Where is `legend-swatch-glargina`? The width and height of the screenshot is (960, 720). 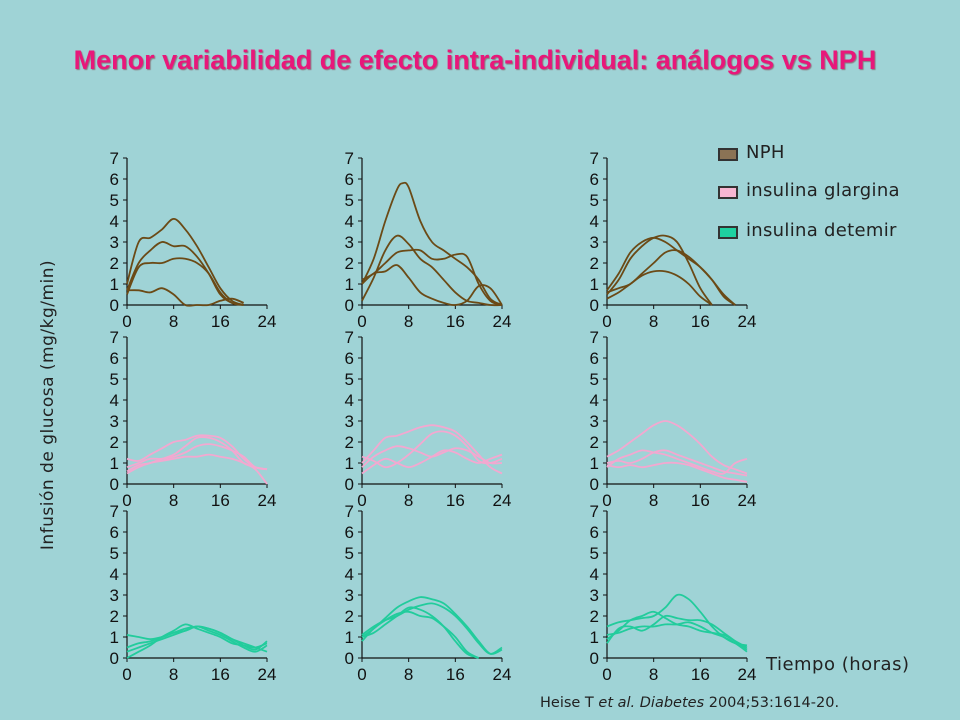 legend-swatch-glargina is located at coordinates (728, 192).